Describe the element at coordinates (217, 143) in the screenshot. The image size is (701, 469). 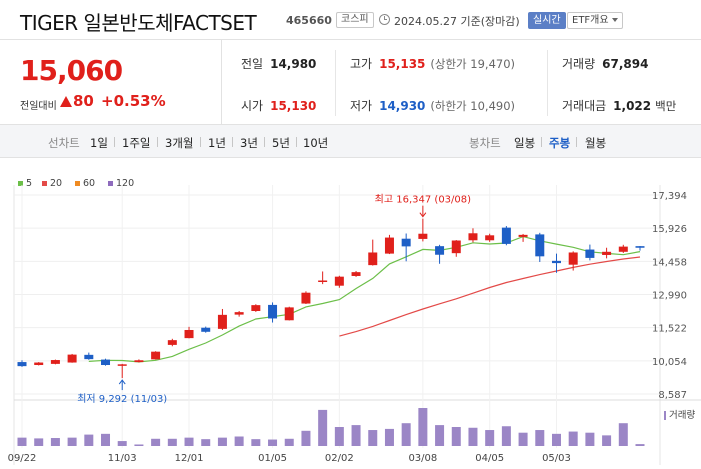
I see `period-1y-button: 1년` at that location.